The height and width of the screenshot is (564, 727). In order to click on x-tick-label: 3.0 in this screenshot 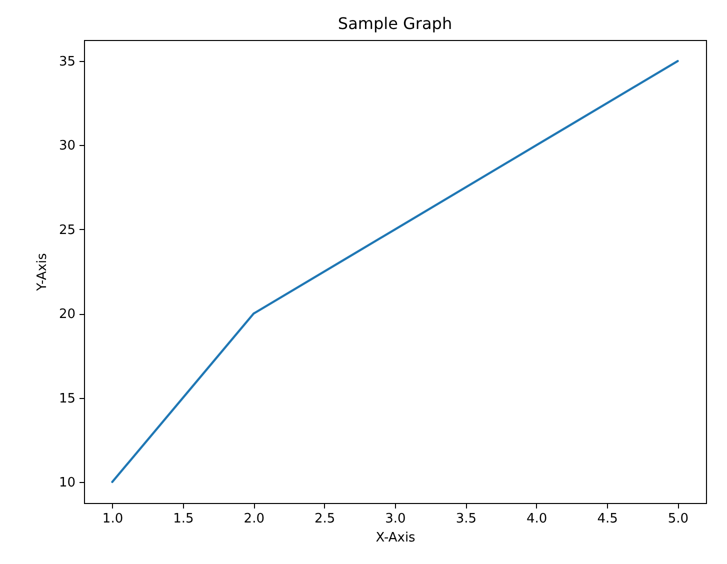, I will do `click(395, 519)`.